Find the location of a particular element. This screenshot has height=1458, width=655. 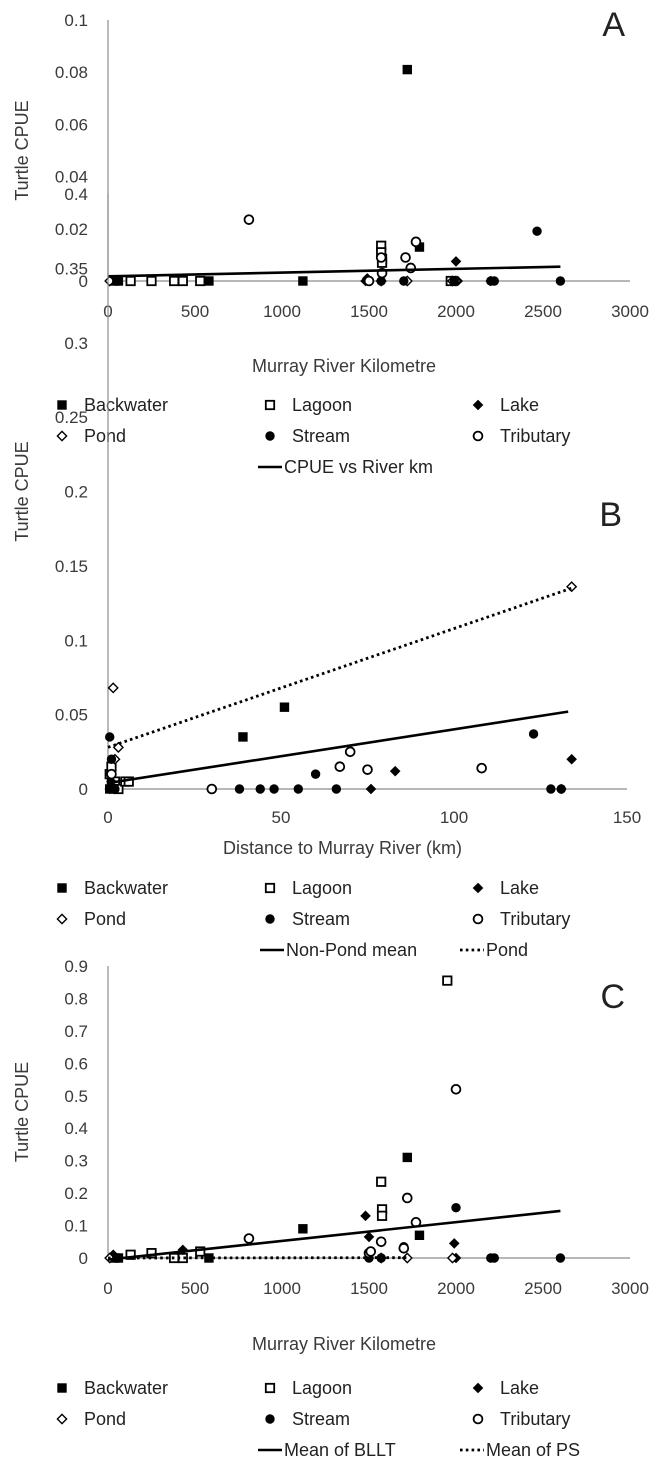

legend-label: Non-Pond mean is located at coordinates (351, 950).